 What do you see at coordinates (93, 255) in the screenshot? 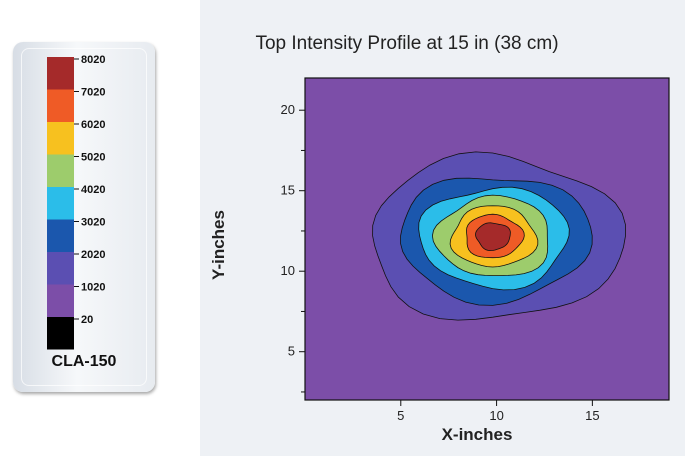
I see `legend-label-2020: 2020` at bounding box center [93, 255].